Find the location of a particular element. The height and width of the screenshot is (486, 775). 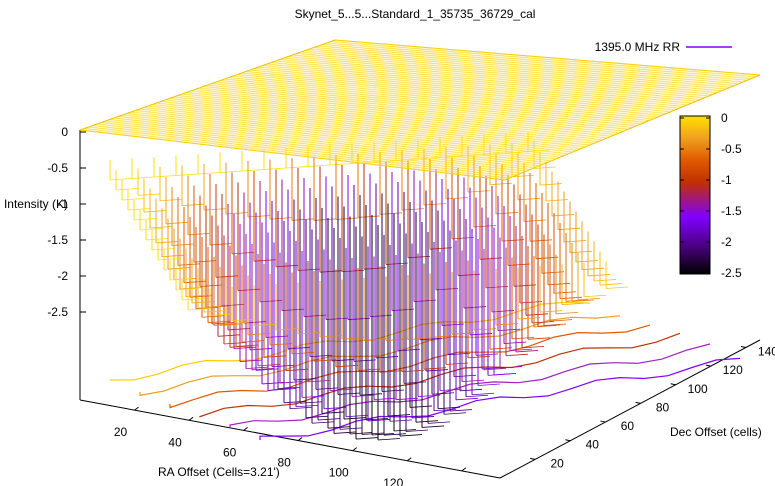

y-tick-label: 140 is located at coordinates (766, 351).